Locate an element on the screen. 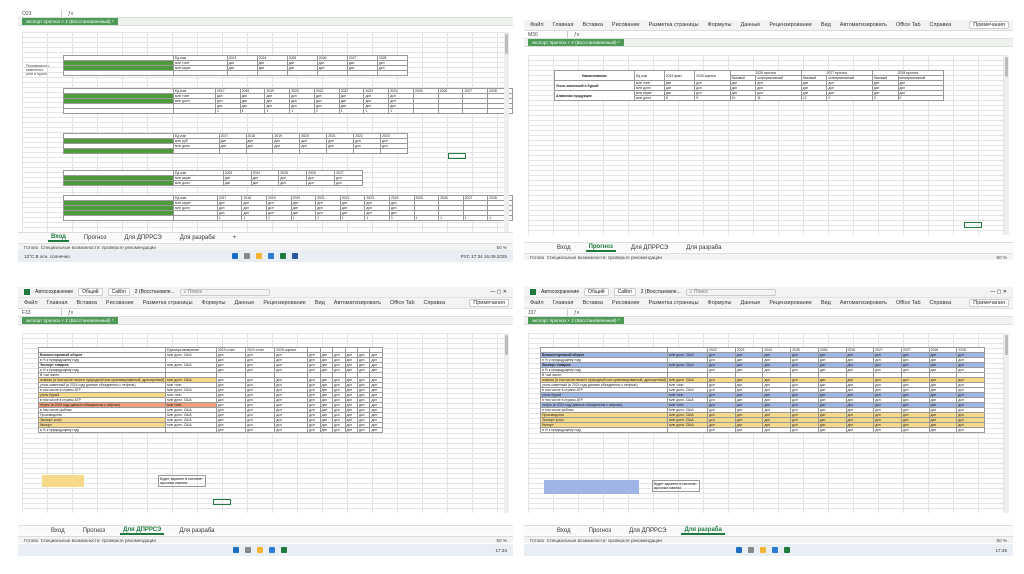 The image size is (1024, 574). font-name-select: Calibri is located at coordinates (118, 292).